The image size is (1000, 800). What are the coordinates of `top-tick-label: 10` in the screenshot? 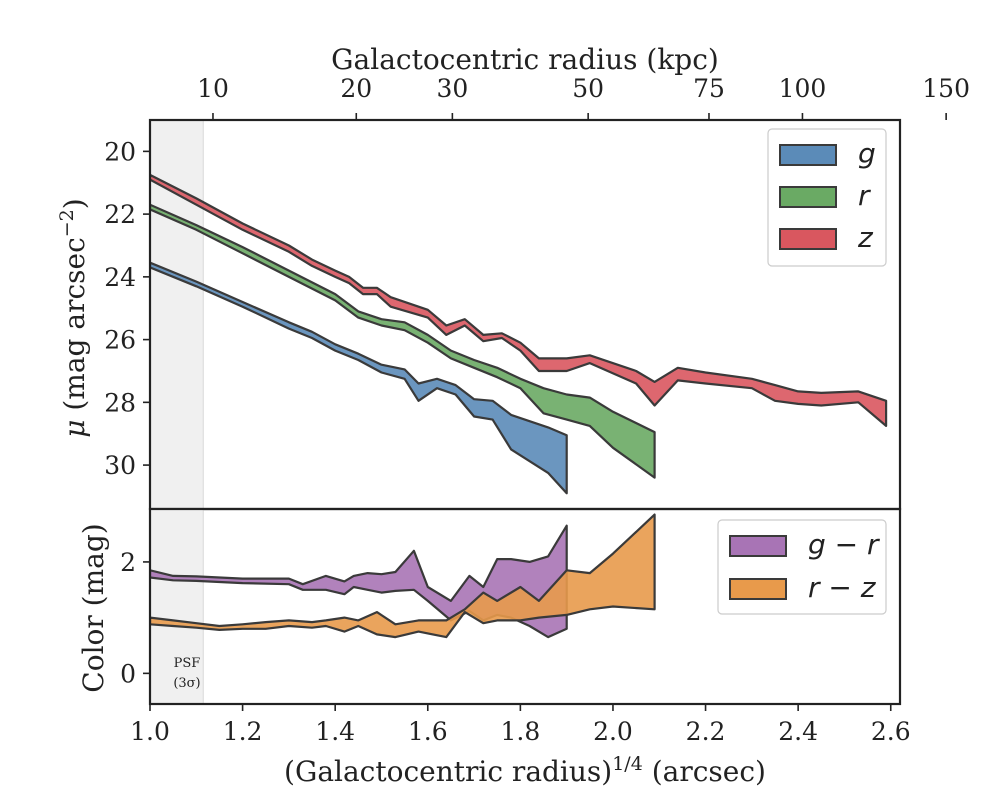 It's located at (213, 88).